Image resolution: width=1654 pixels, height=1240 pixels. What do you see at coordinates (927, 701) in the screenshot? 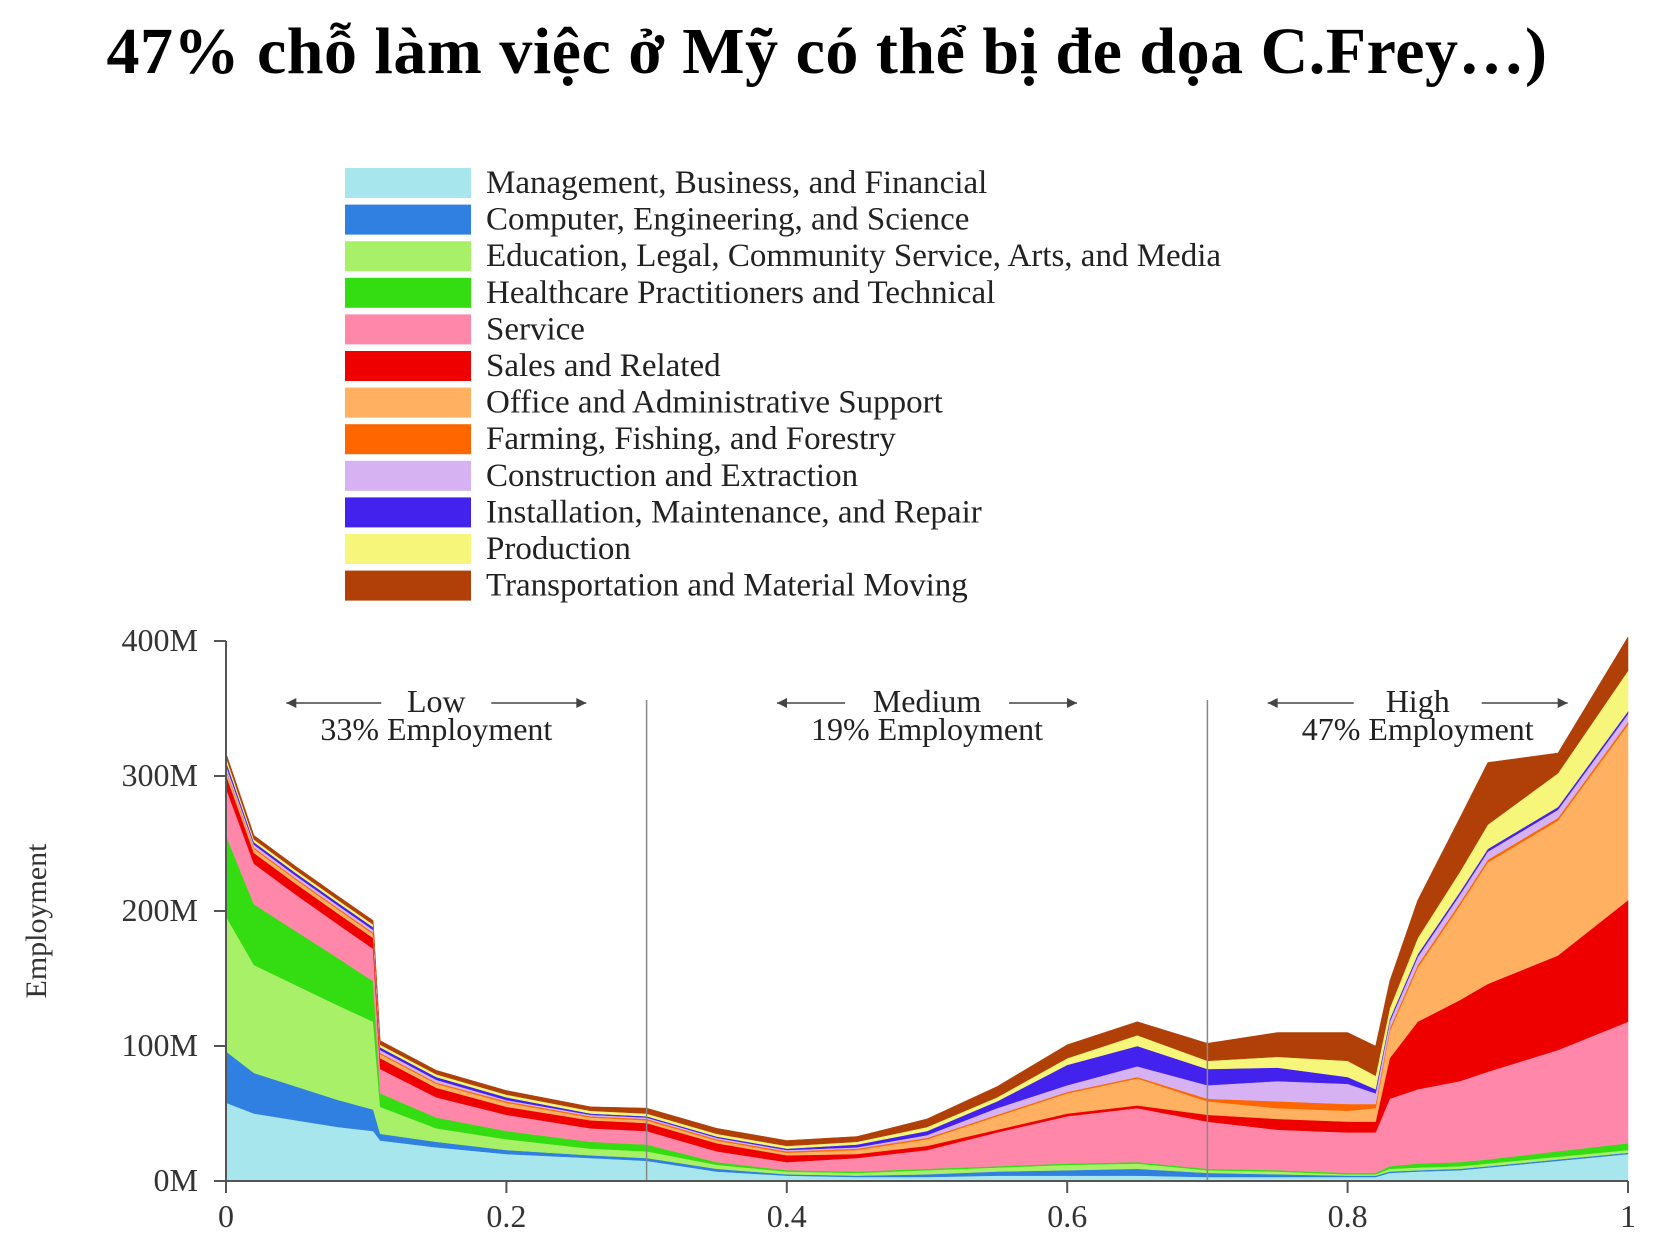
I see `region-name: Medium` at bounding box center [927, 701].